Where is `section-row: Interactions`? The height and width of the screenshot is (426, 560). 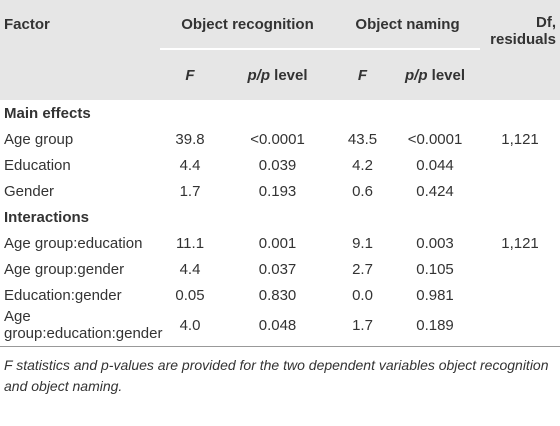
section-row: Interactions is located at coordinates (280, 217).